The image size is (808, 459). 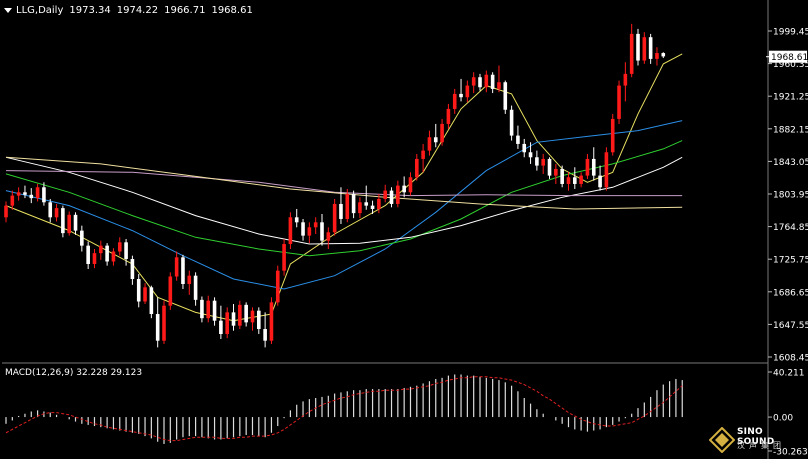 I want to click on macd-tick-label: 40.211, so click(x=789, y=374).